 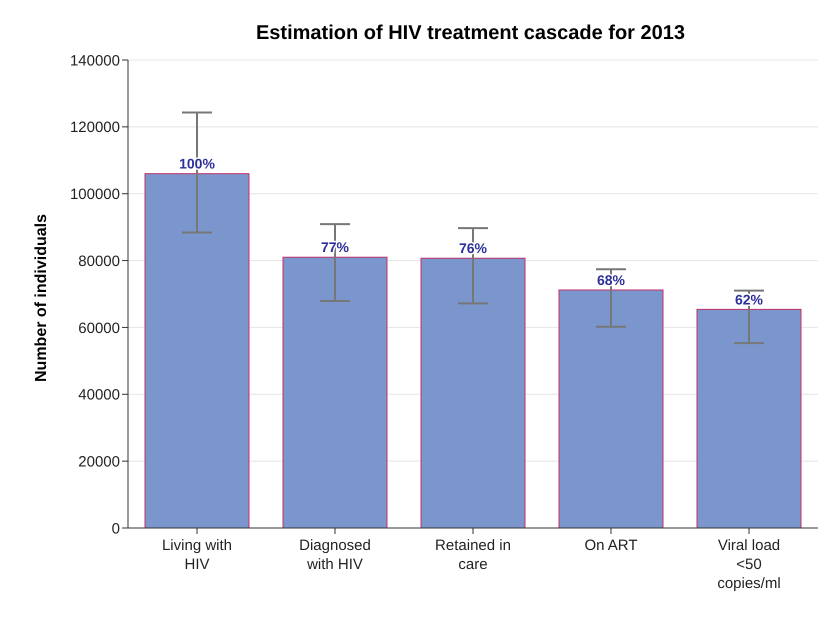 What do you see at coordinates (95, 195) in the screenshot?
I see `y-tick-label: 100000` at bounding box center [95, 195].